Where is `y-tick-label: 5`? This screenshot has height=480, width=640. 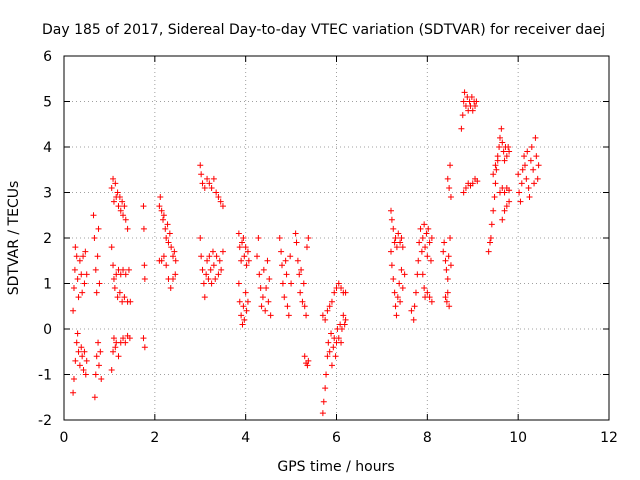 y-tick-label: 5 is located at coordinates (47, 103).